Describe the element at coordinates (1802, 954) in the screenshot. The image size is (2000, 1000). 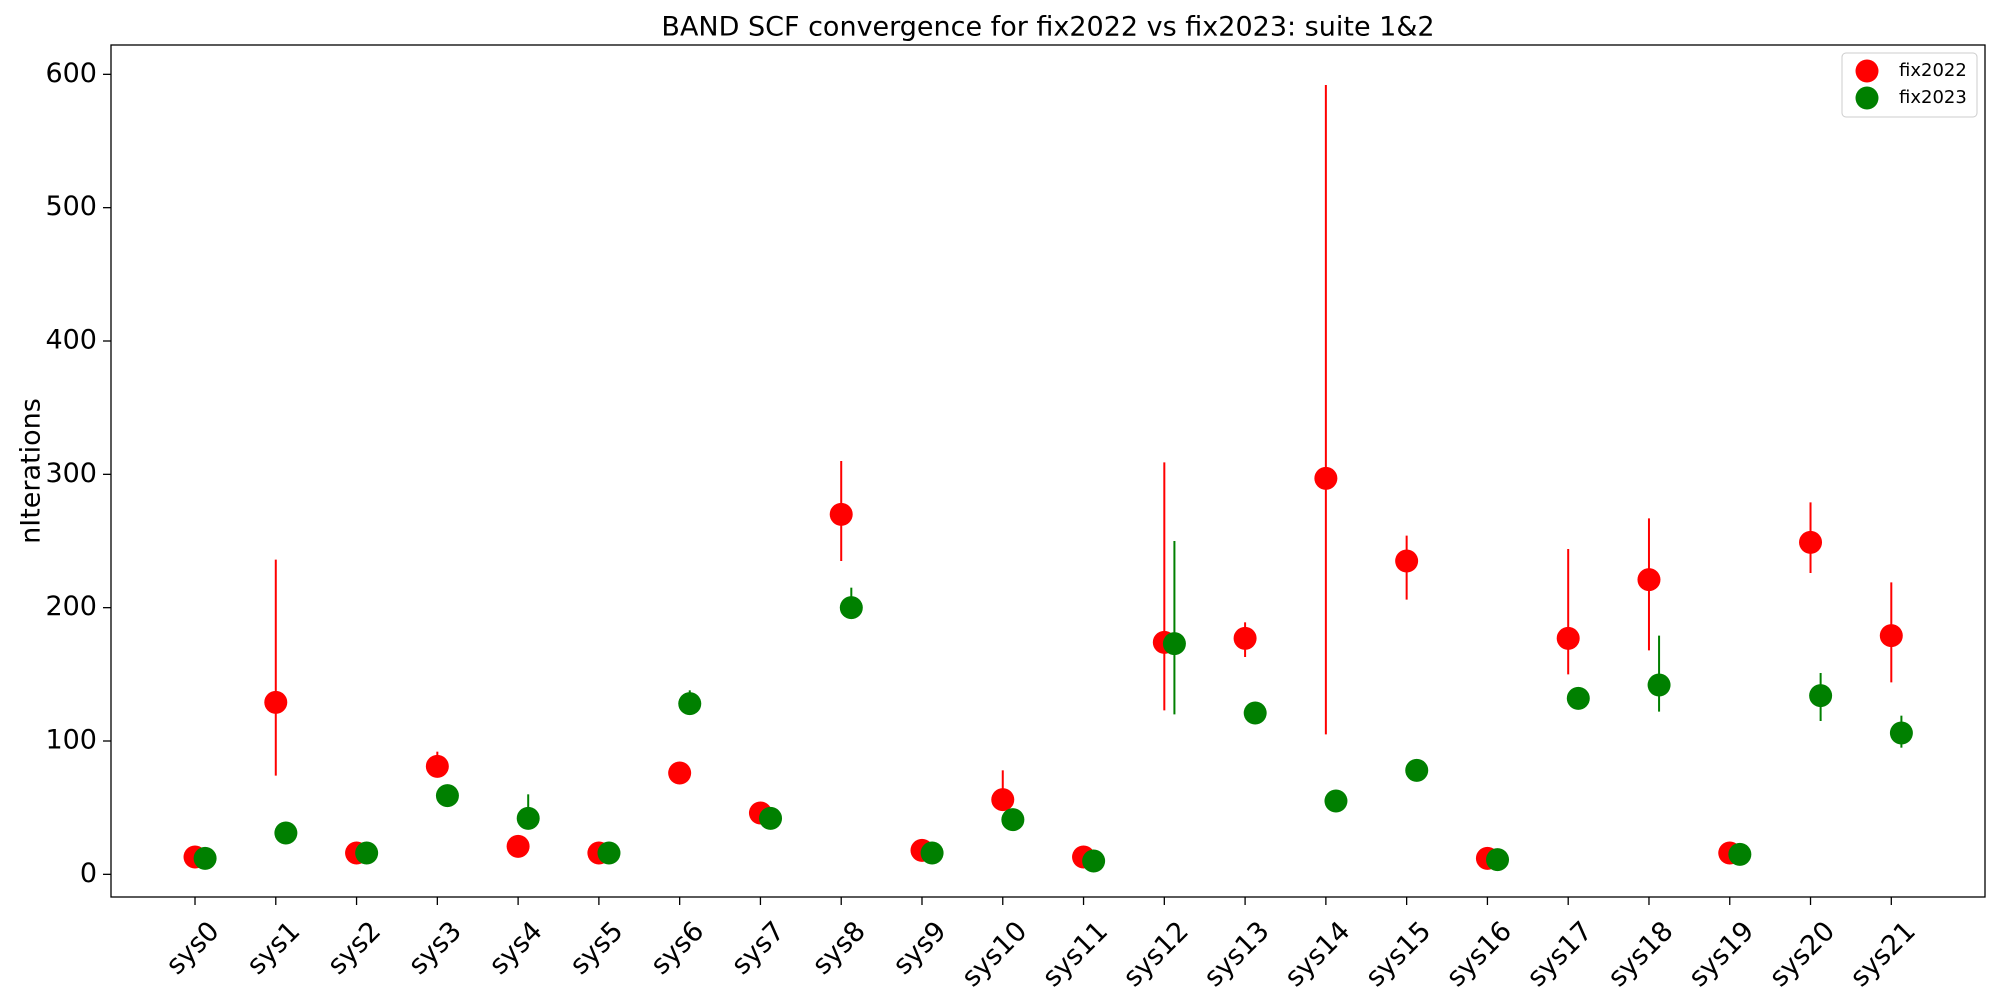
I see `x-tick-label: sys20` at that location.